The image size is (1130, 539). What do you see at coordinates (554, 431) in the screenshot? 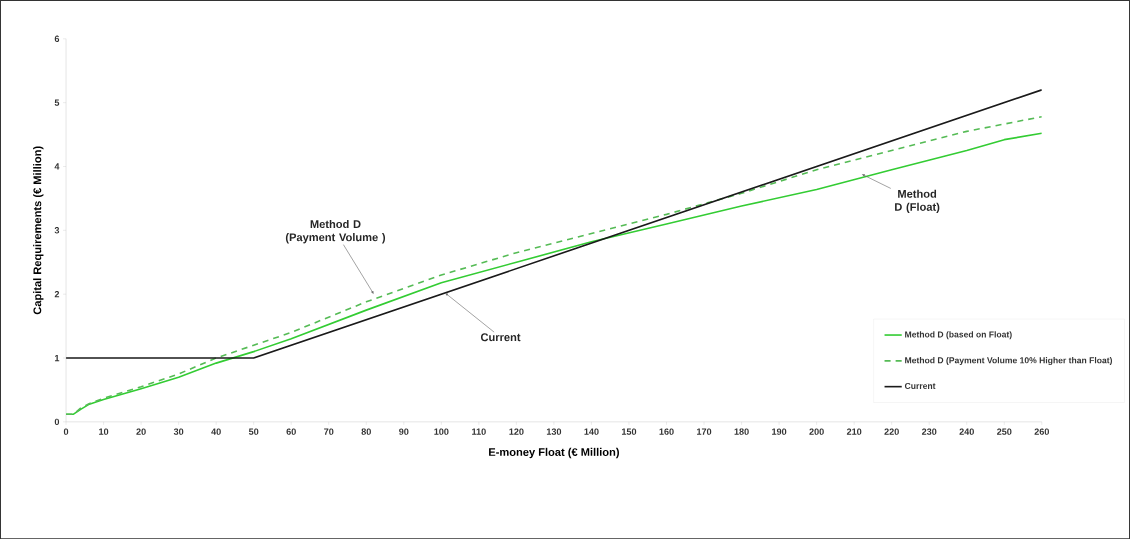
I see `x-tick-label: 130` at bounding box center [554, 431].